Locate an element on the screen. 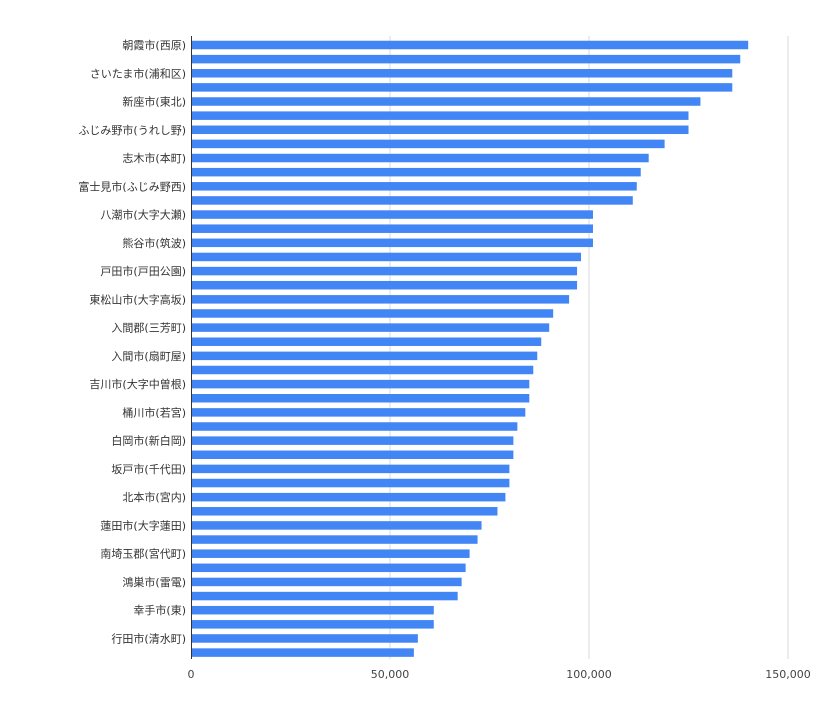 The image size is (822, 718). x-tick-label: 150,000 is located at coordinates (788, 674).